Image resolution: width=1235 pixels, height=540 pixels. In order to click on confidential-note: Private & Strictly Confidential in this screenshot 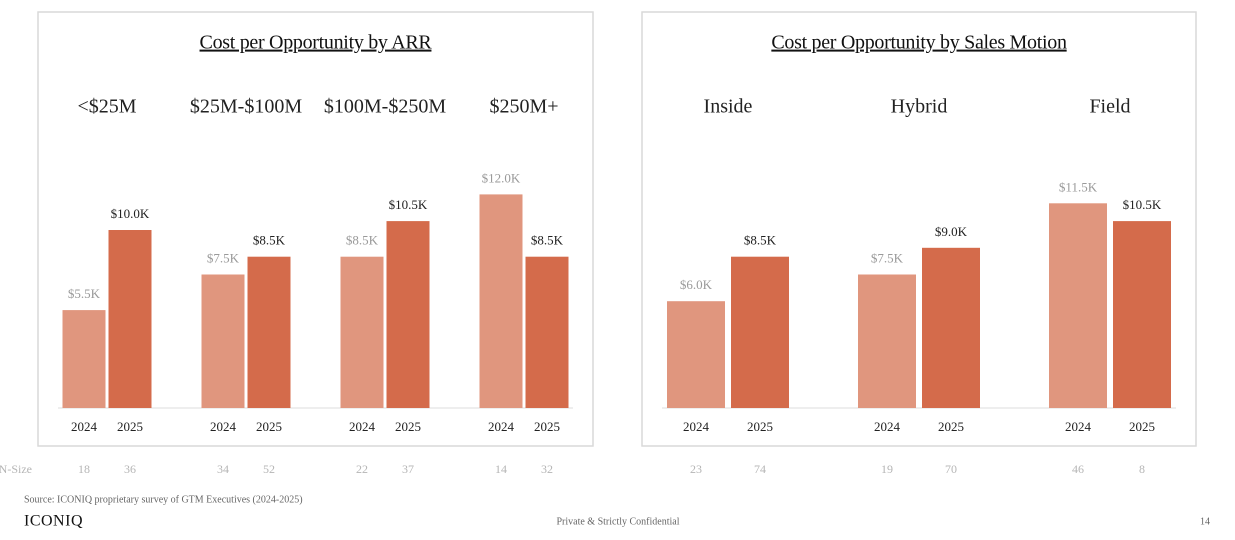, I will do `click(617, 521)`.